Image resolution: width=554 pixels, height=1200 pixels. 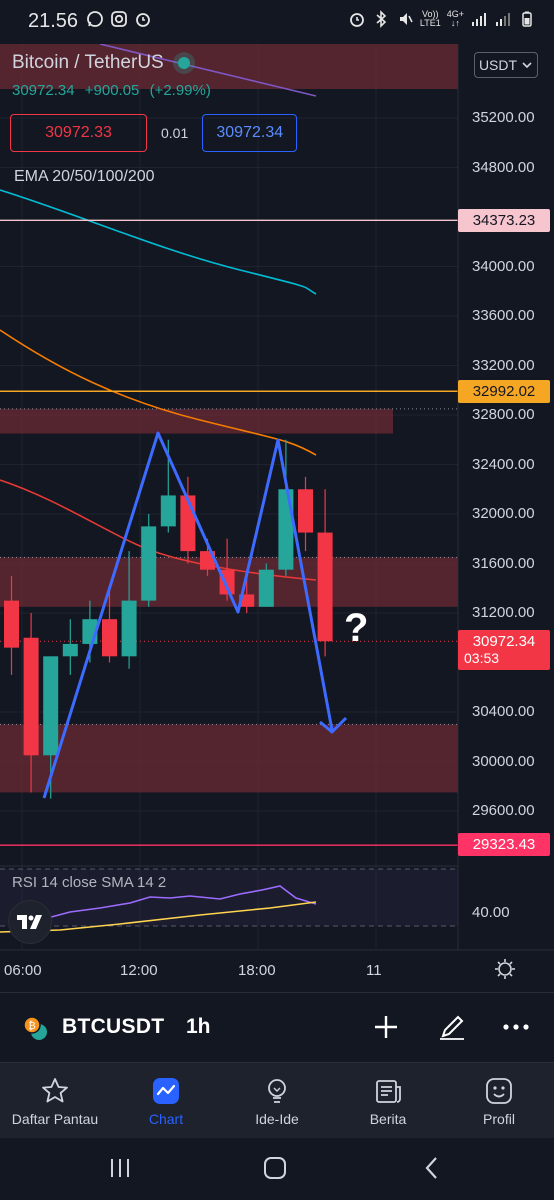 I want to click on indicator-label-rsi: RSI 14 close SMA 14 2, so click(x=89, y=882).